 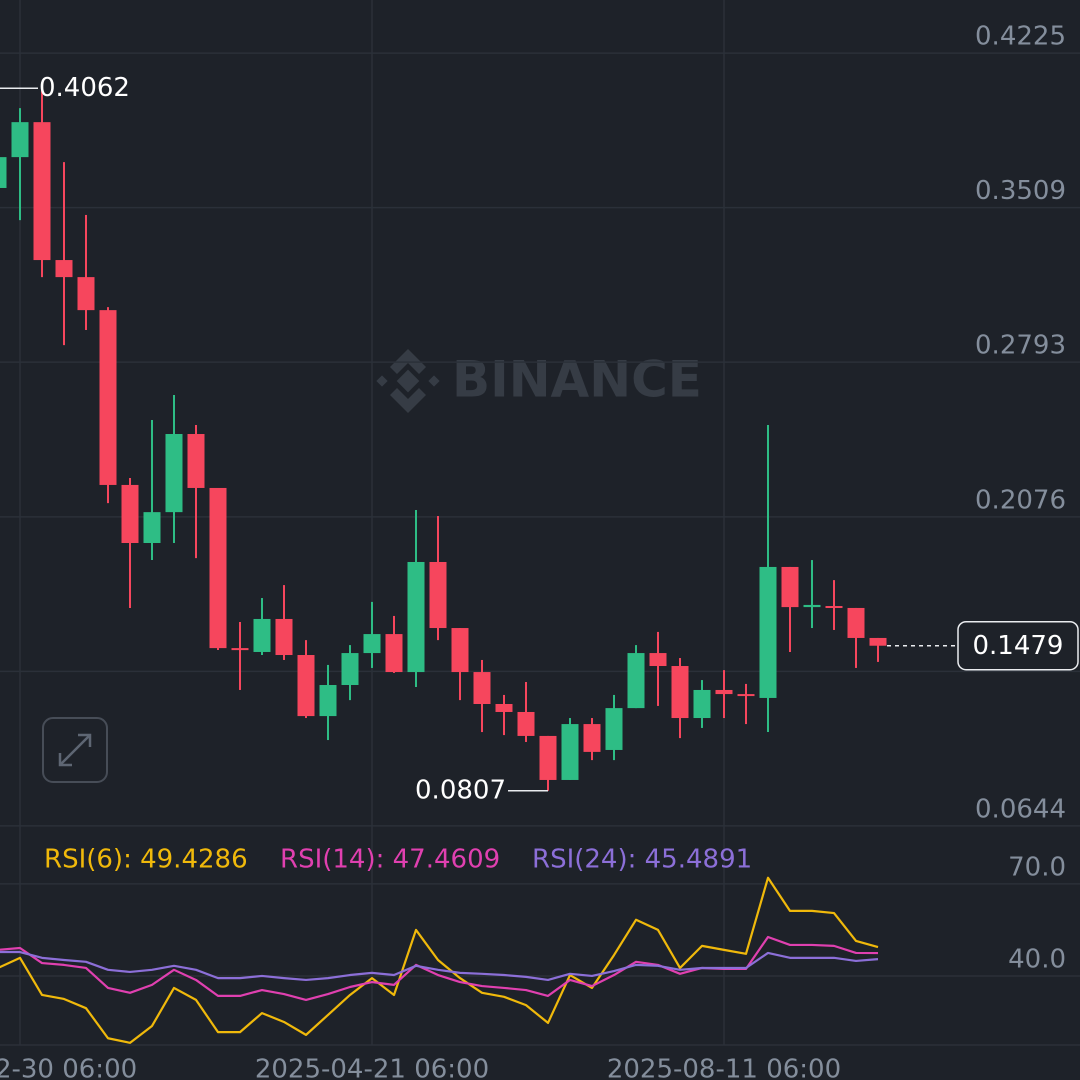 I want to click on legend-entry: RSI(6): 49.4286, so click(x=146, y=860).